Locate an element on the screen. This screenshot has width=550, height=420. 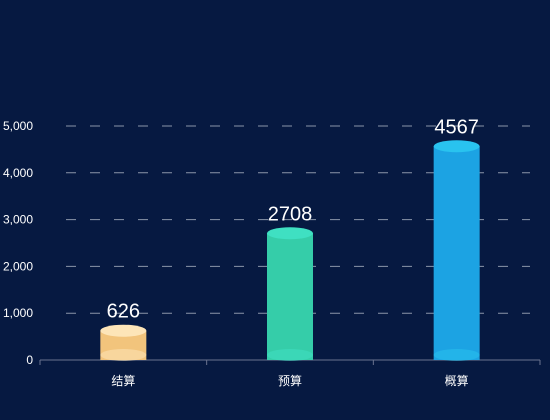
y-tick-label-5000: 5,000 is located at coordinates (18, 126).